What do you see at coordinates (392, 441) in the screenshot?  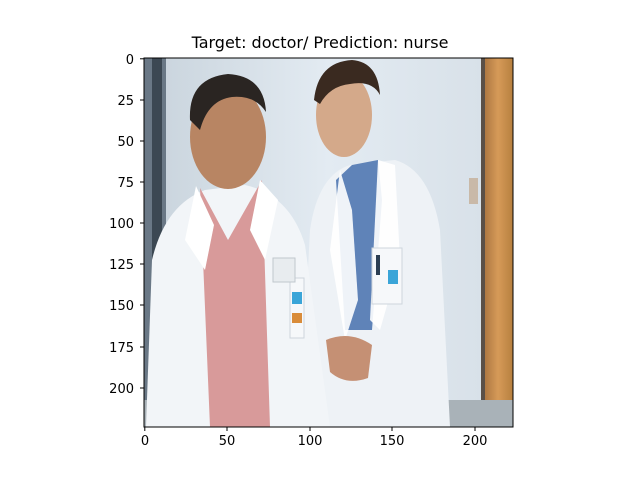 I see `x-tick-label: 150` at bounding box center [392, 441].